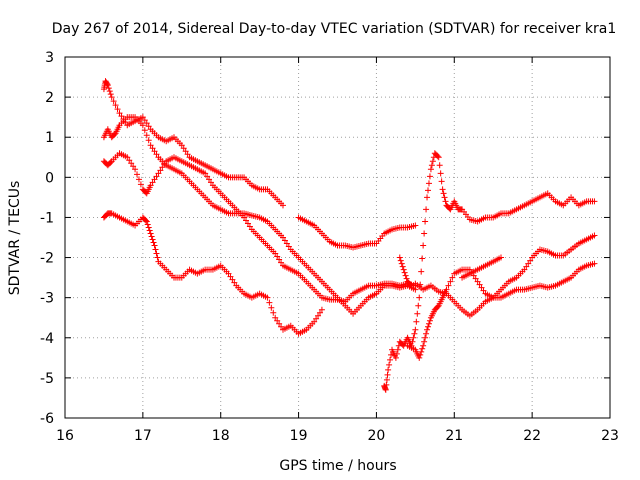 The width and height of the screenshot is (640, 480). Describe the element at coordinates (337, 466) in the screenshot. I see `x-axis-label: GPS time / hours` at that location.